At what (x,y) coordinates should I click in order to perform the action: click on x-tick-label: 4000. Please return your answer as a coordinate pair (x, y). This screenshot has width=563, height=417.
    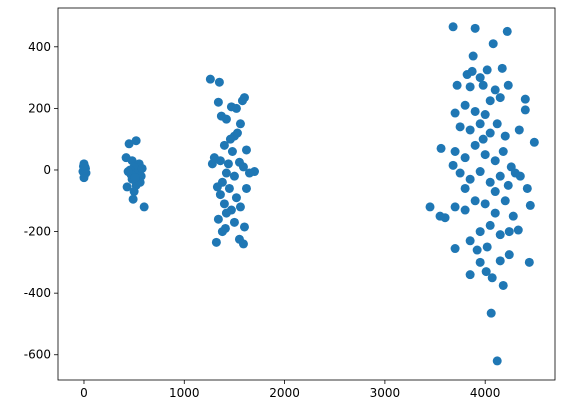
    Looking at the image, I should click on (485, 393).